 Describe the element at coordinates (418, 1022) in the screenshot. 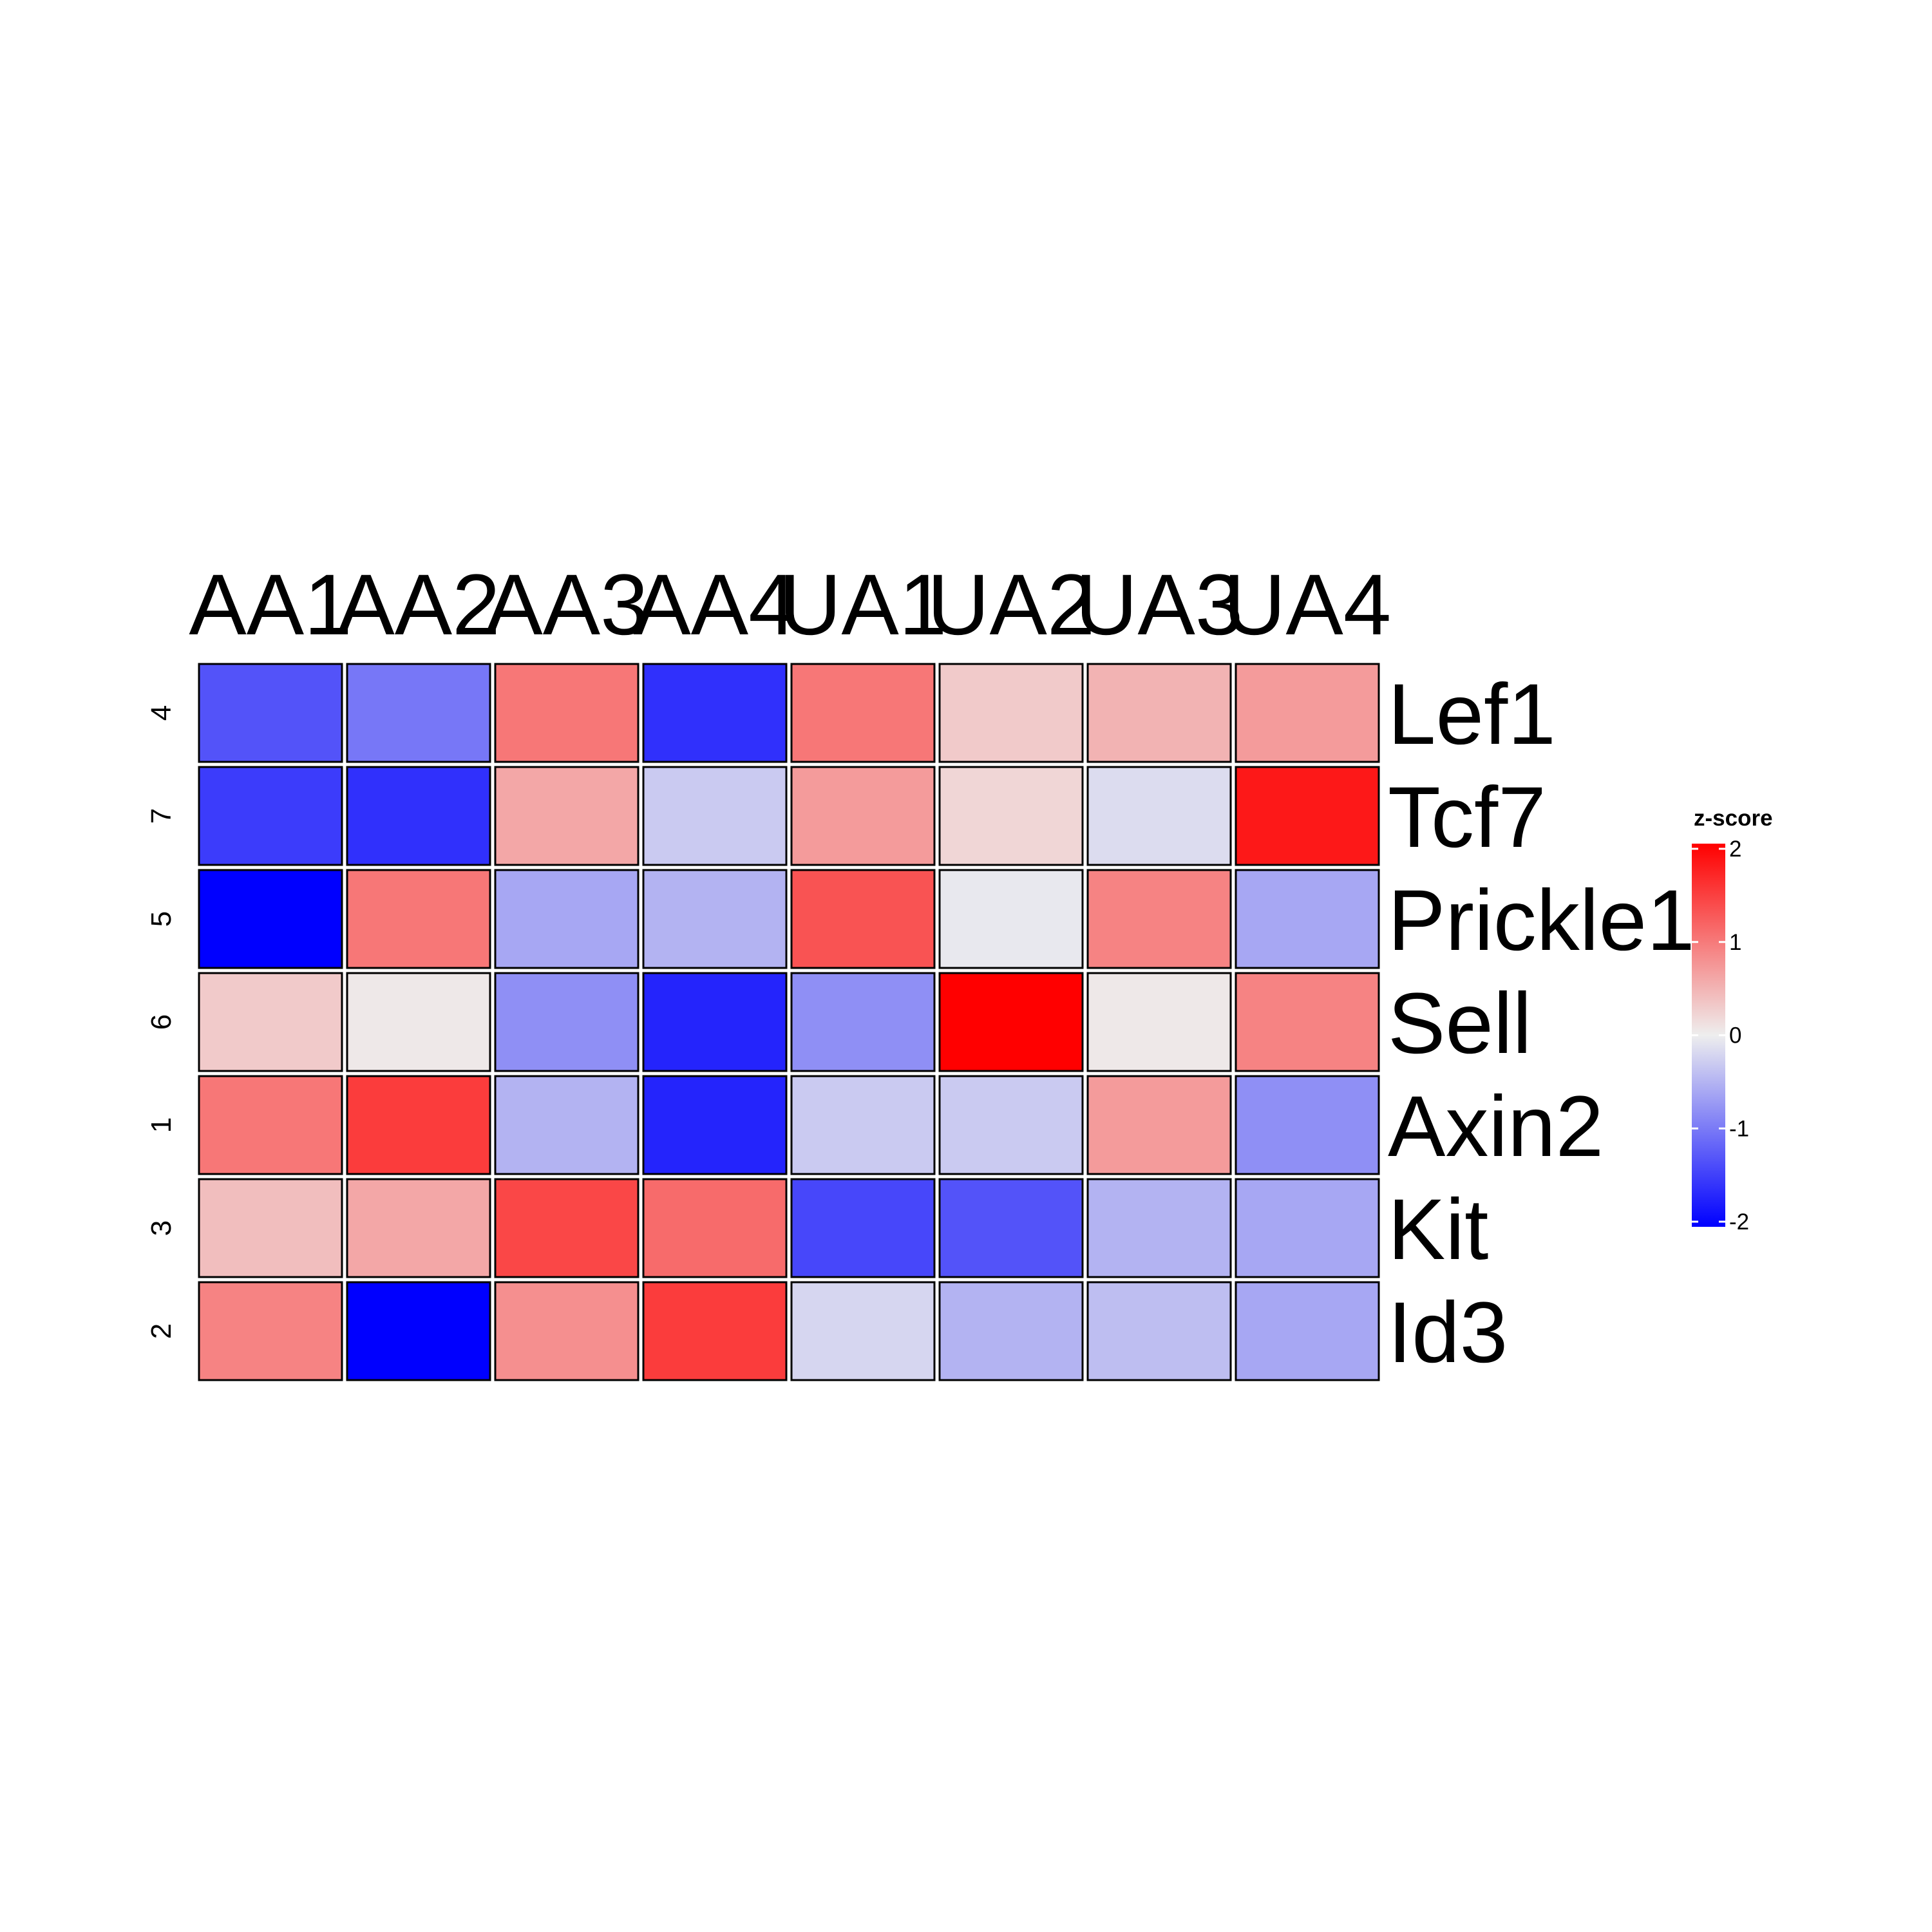

I see `heatmap-cell-sell-aa2` at that location.